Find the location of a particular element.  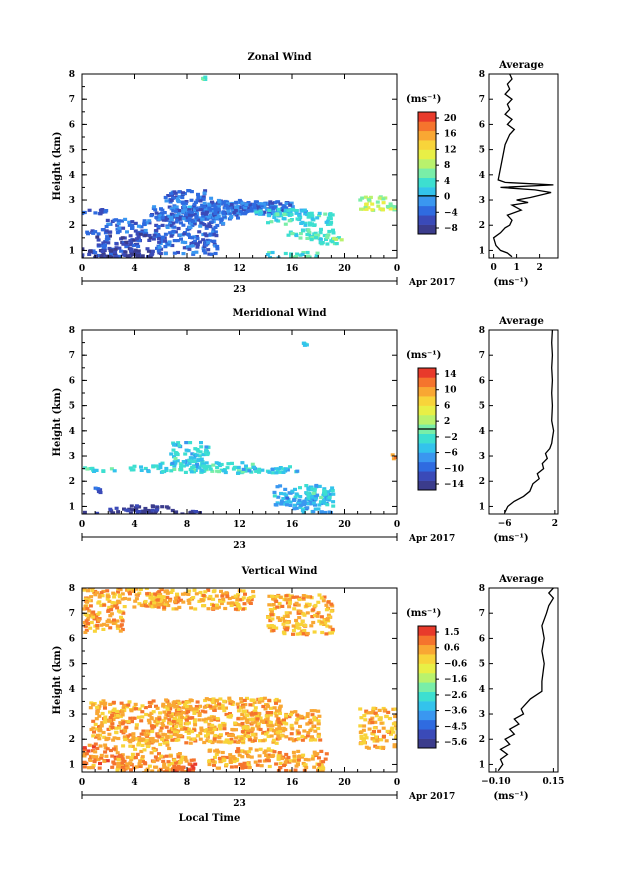

y-tick-label: 3 is located at coordinates (72, 715).